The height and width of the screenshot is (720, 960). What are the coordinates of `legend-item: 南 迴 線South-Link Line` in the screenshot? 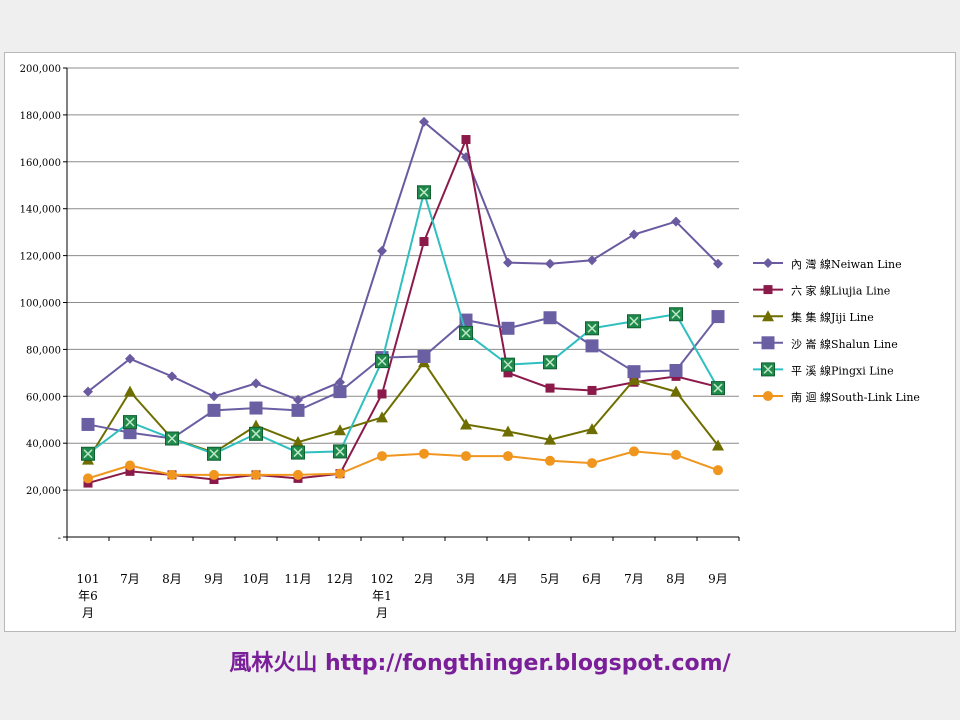 It's located at (836, 397).